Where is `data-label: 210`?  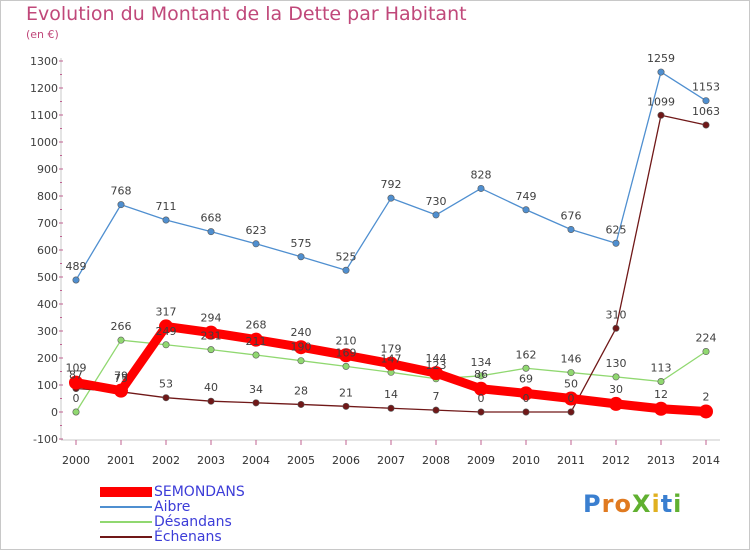
data-label: 210 is located at coordinates (346, 340).